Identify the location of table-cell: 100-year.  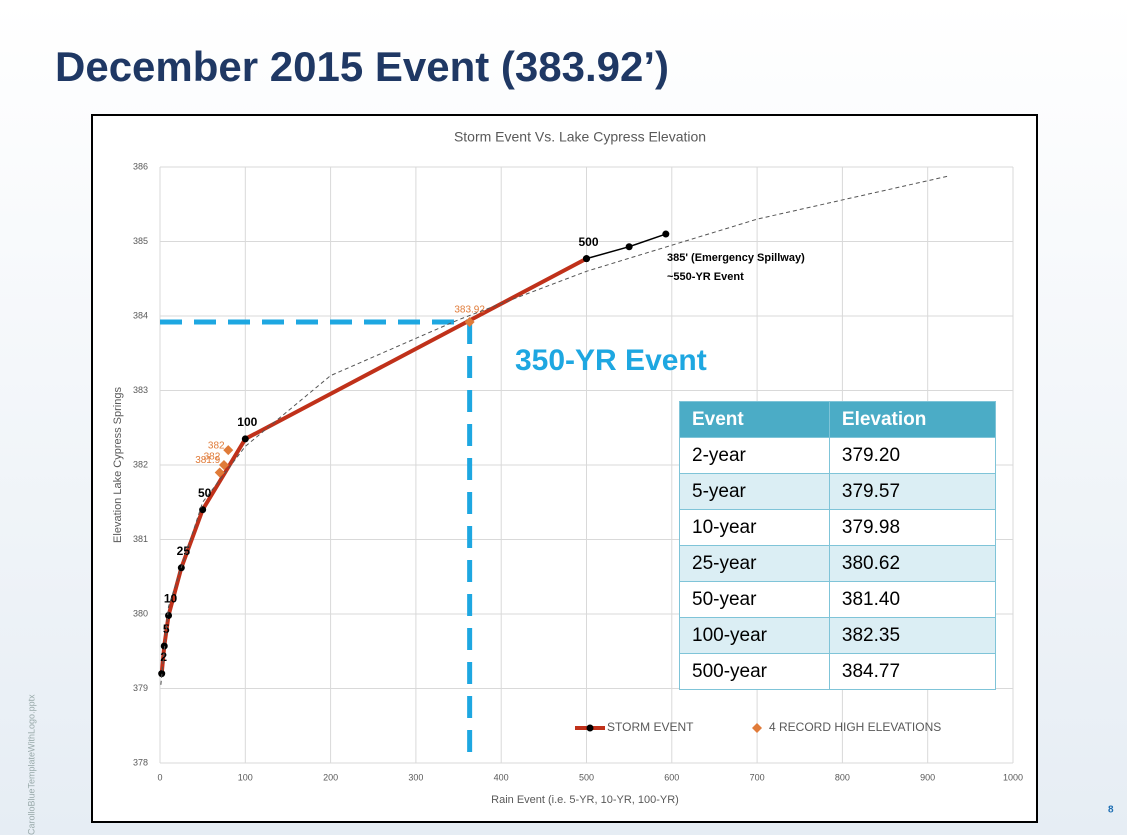
(754, 635).